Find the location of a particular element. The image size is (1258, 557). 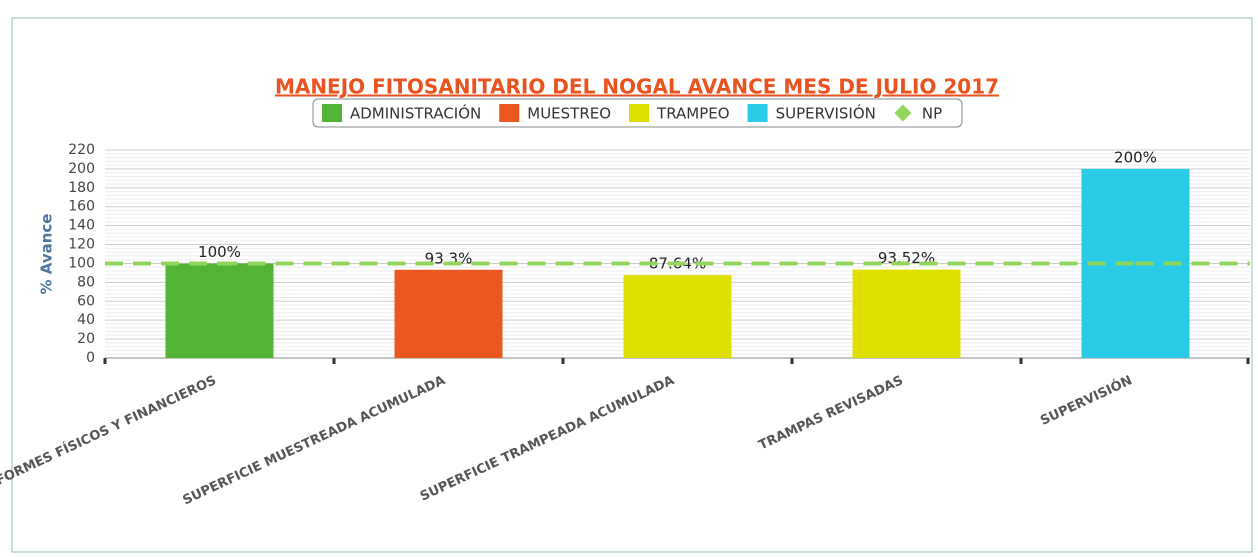

y-tick-label: 160 is located at coordinates (81, 207).